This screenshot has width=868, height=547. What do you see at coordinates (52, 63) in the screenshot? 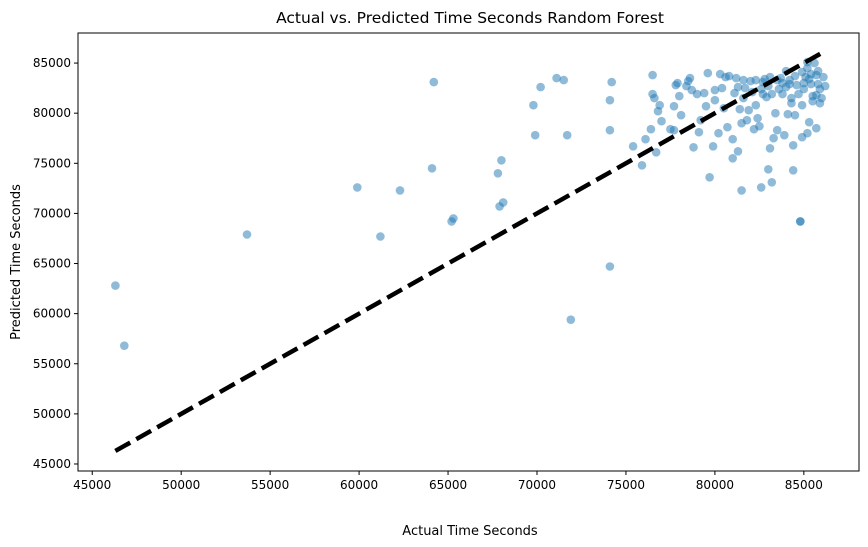
I see `y-tick-label: 85000` at bounding box center [52, 63].